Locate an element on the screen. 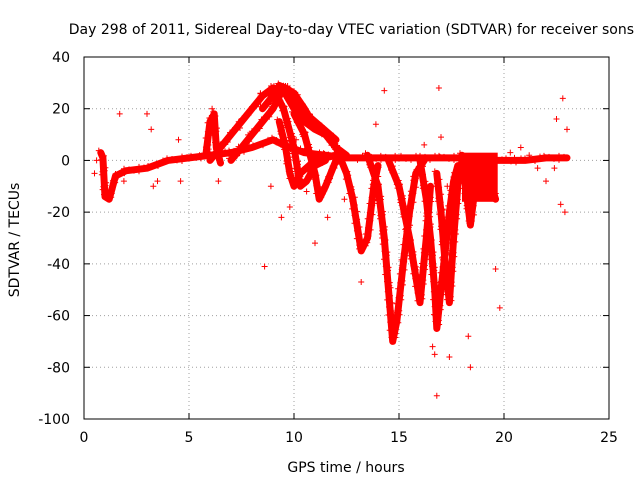  y-tick-label: -40 is located at coordinates (58, 265).